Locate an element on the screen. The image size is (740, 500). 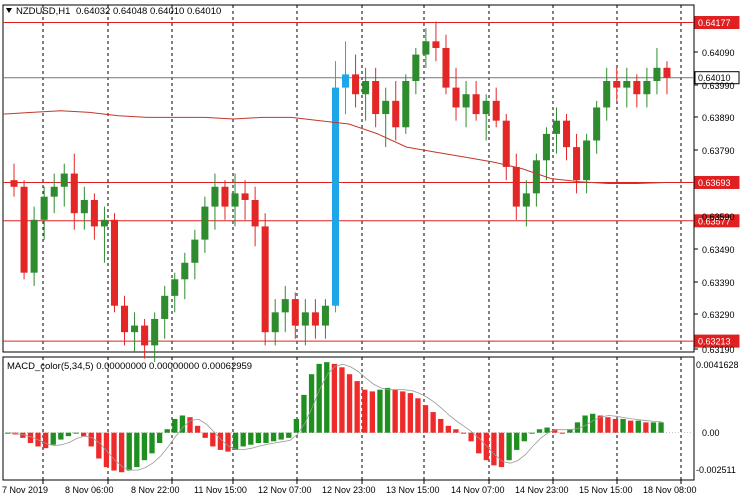
price-label: 0.63490 is located at coordinates (718, 250).